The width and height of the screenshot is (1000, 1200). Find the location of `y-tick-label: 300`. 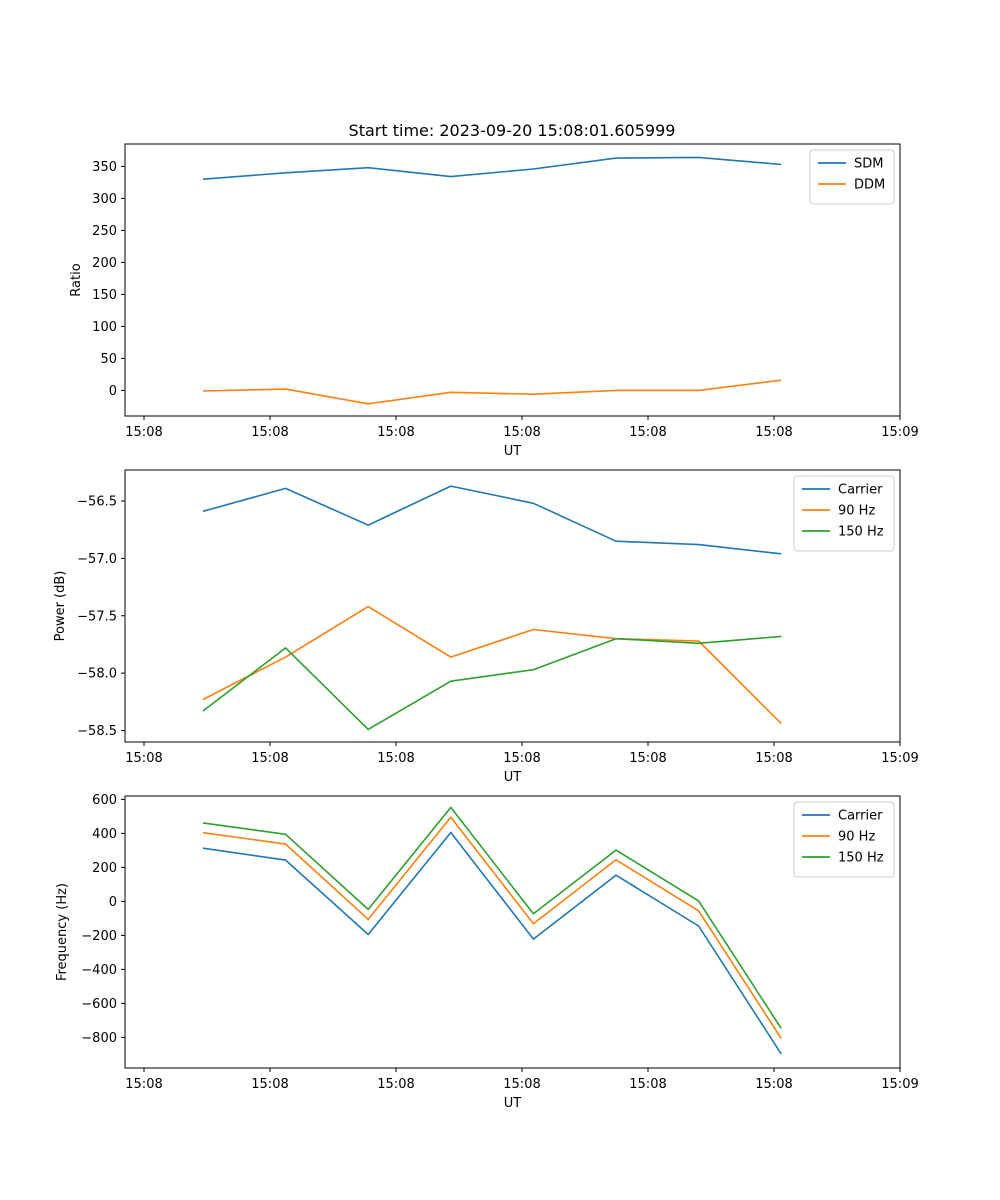

y-tick-label: 300 is located at coordinates (104, 199).